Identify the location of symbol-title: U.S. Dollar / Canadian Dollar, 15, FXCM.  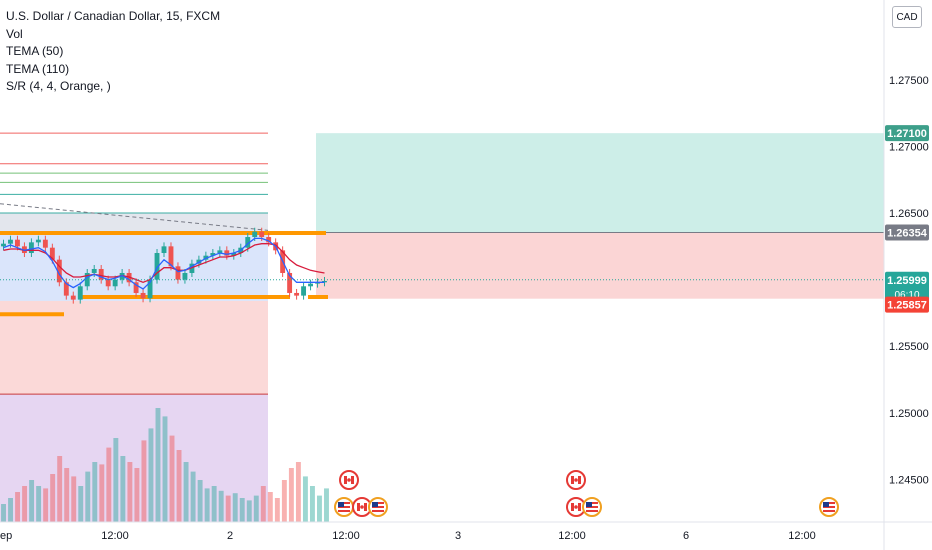
(113, 16).